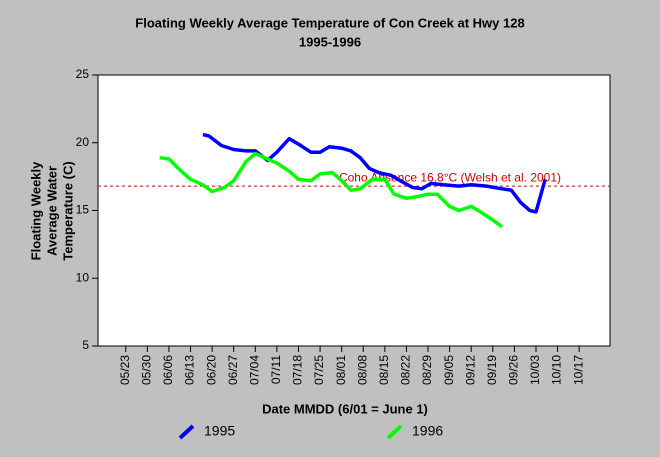 This screenshot has height=457, width=660. Describe the element at coordinates (427, 370) in the screenshot. I see `x-tick-label: 08/29` at that location.